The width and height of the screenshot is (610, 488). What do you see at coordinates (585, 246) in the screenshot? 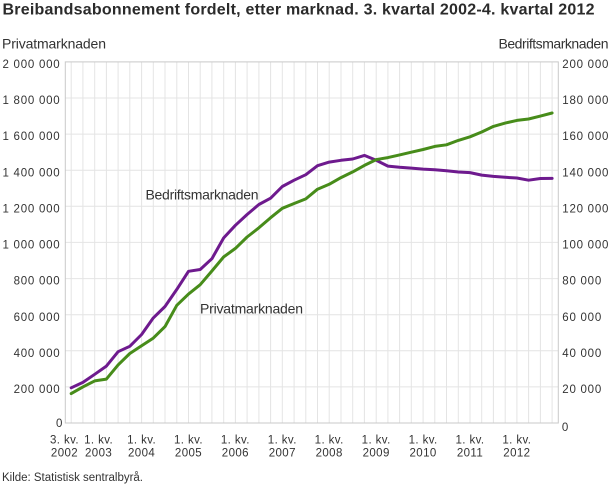
I see `svg-text: 100 000` at bounding box center [585, 246].